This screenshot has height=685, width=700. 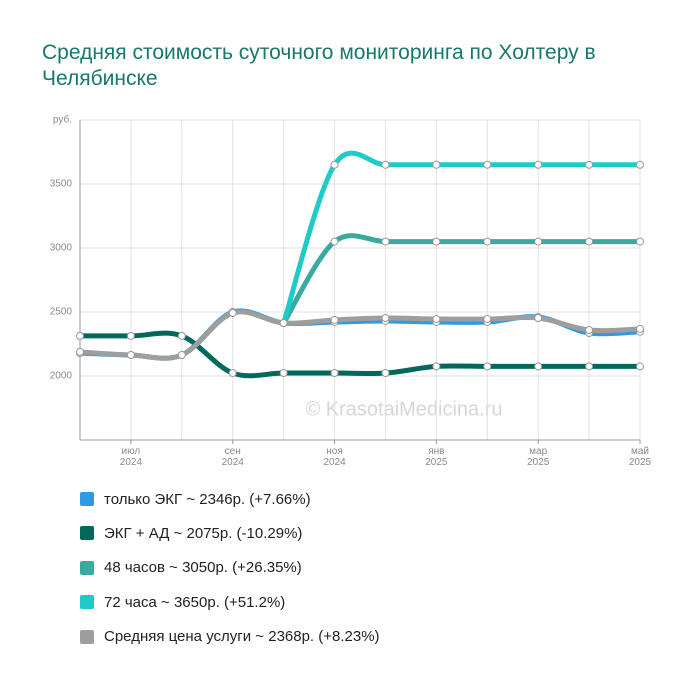 I want to click on legend-label: ЭКГ + АД ~ 2075р. (-10.29%), so click(x=203, y=533).